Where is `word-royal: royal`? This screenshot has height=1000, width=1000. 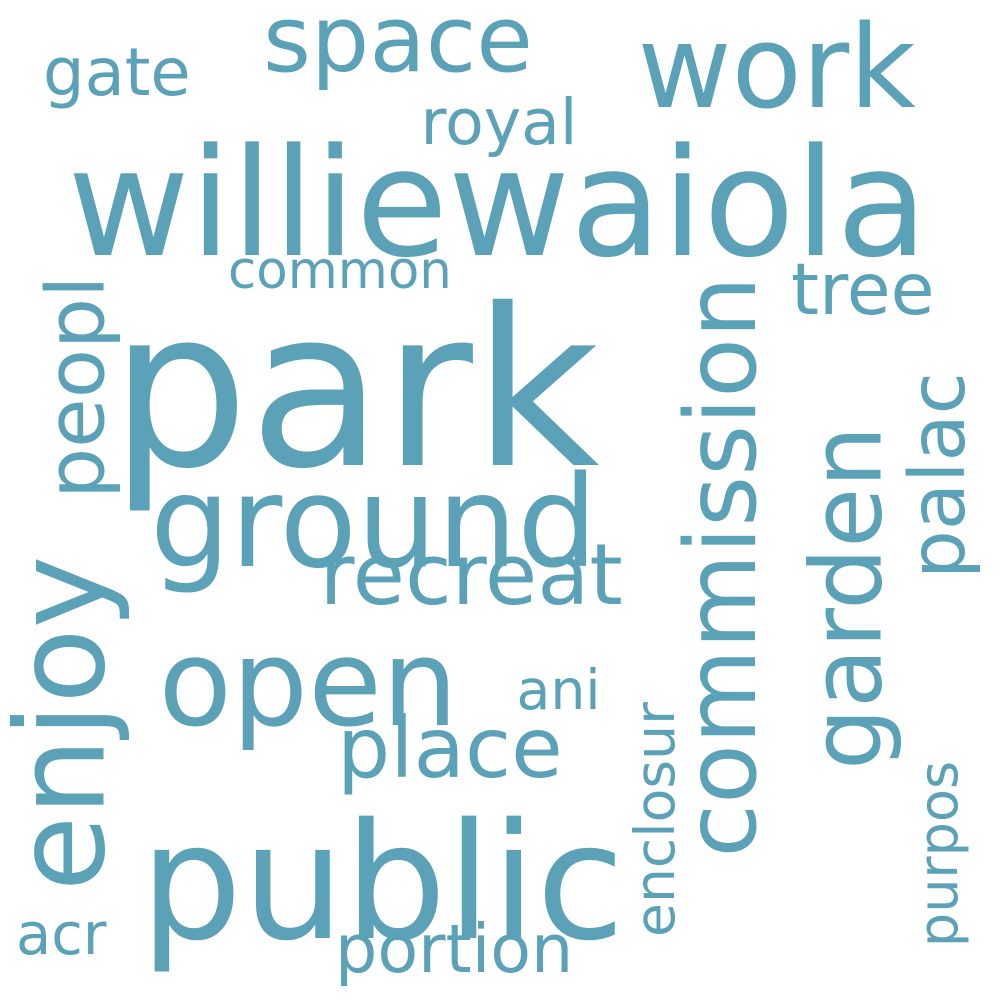 word-royal: royal is located at coordinates (499, 122).